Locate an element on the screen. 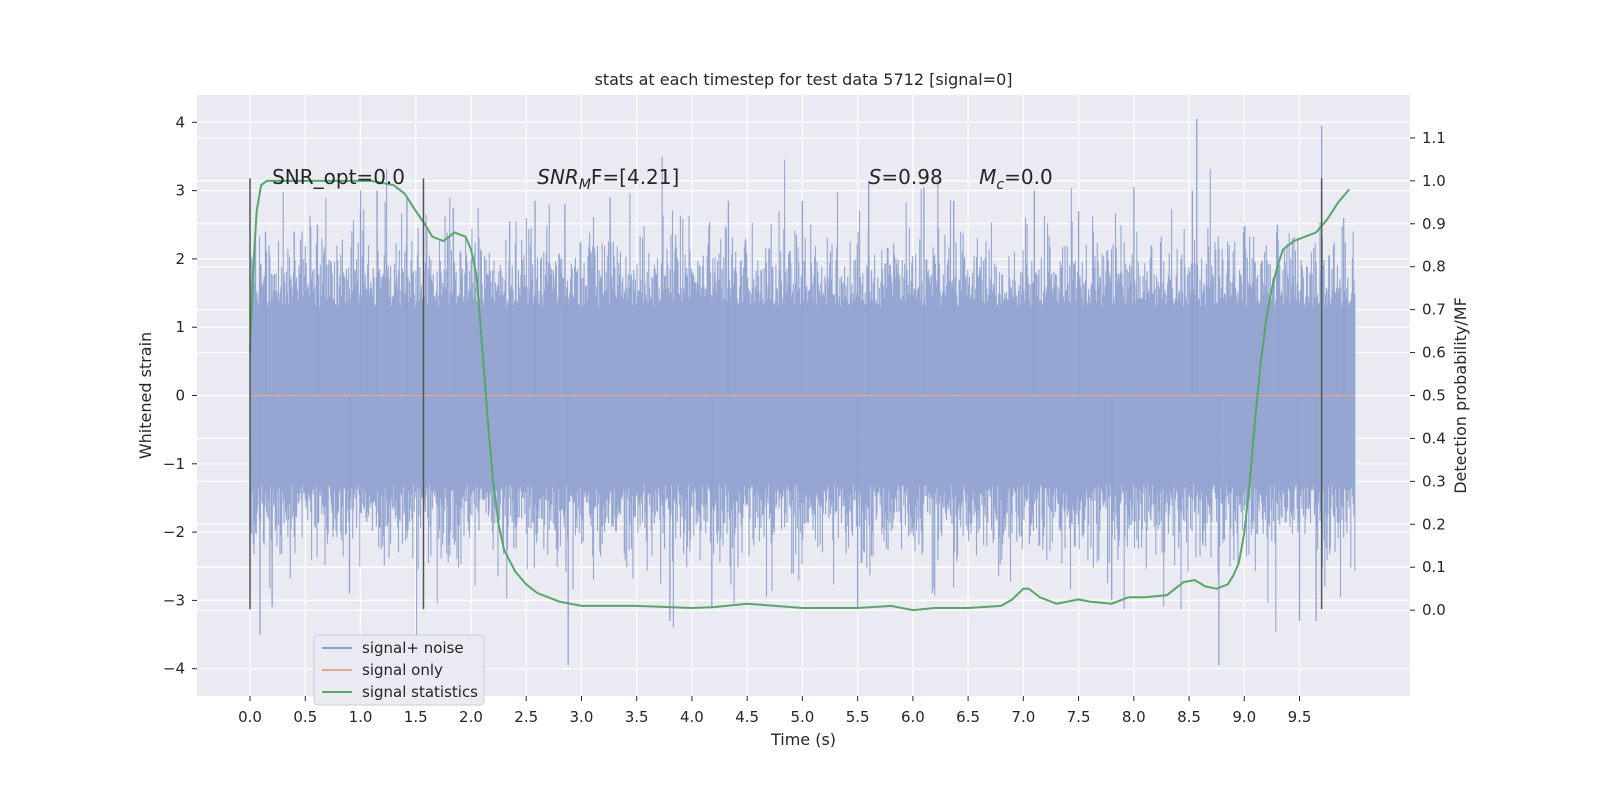 The image size is (1600, 800). y2-tick-label: 1.1 is located at coordinates (1434, 138).